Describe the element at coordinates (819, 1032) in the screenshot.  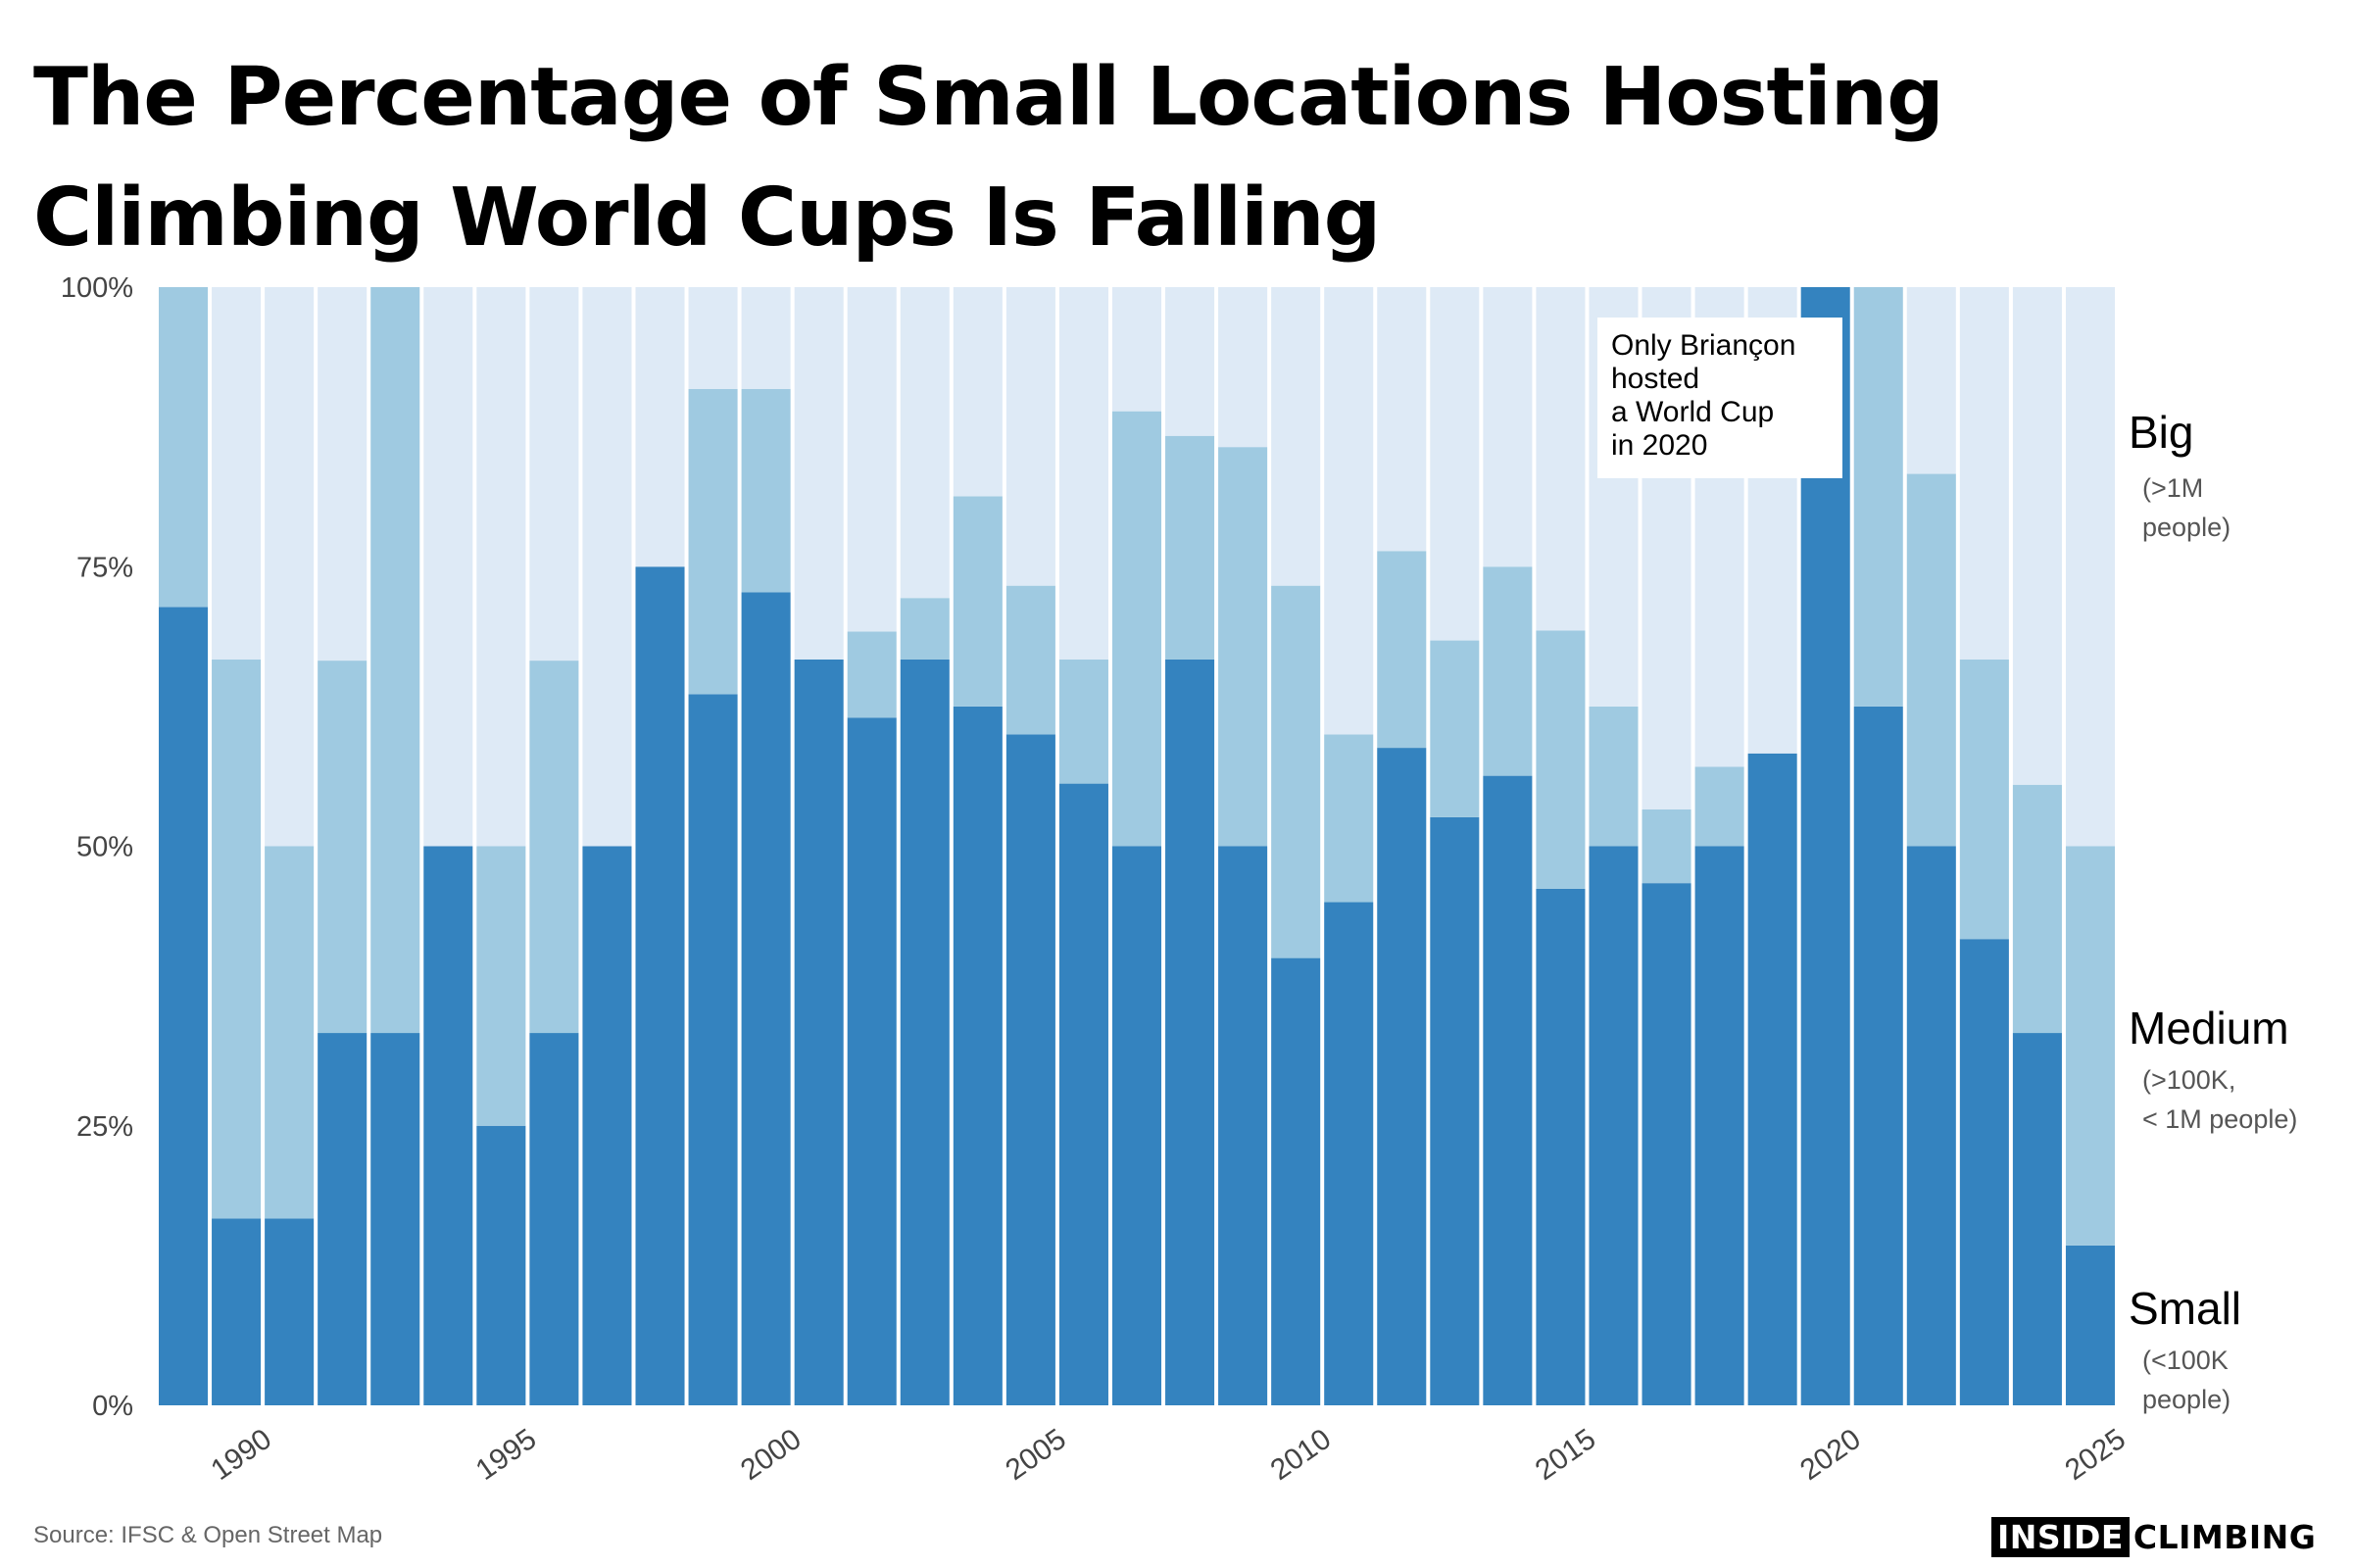
I see `bar-small-2001` at that location.